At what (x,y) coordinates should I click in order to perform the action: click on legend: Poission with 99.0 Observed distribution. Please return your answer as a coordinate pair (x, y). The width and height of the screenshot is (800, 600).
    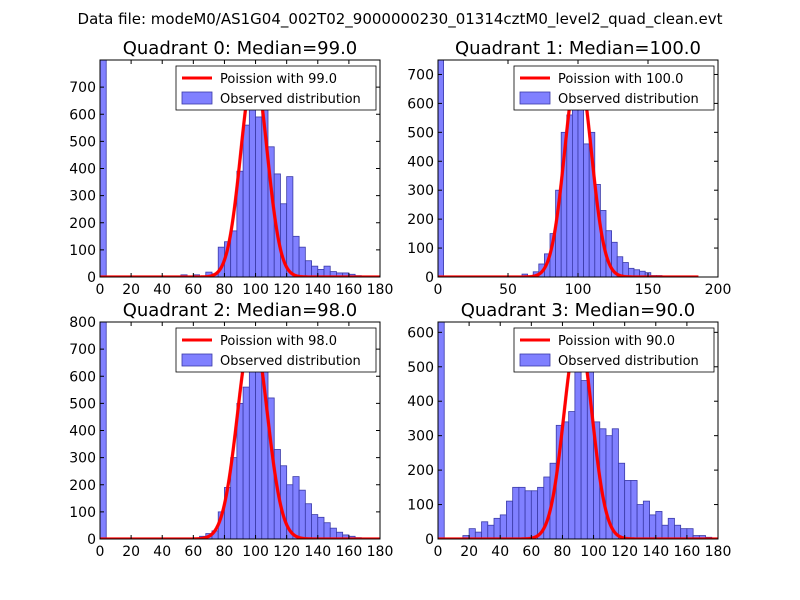
    Looking at the image, I should click on (276, 88).